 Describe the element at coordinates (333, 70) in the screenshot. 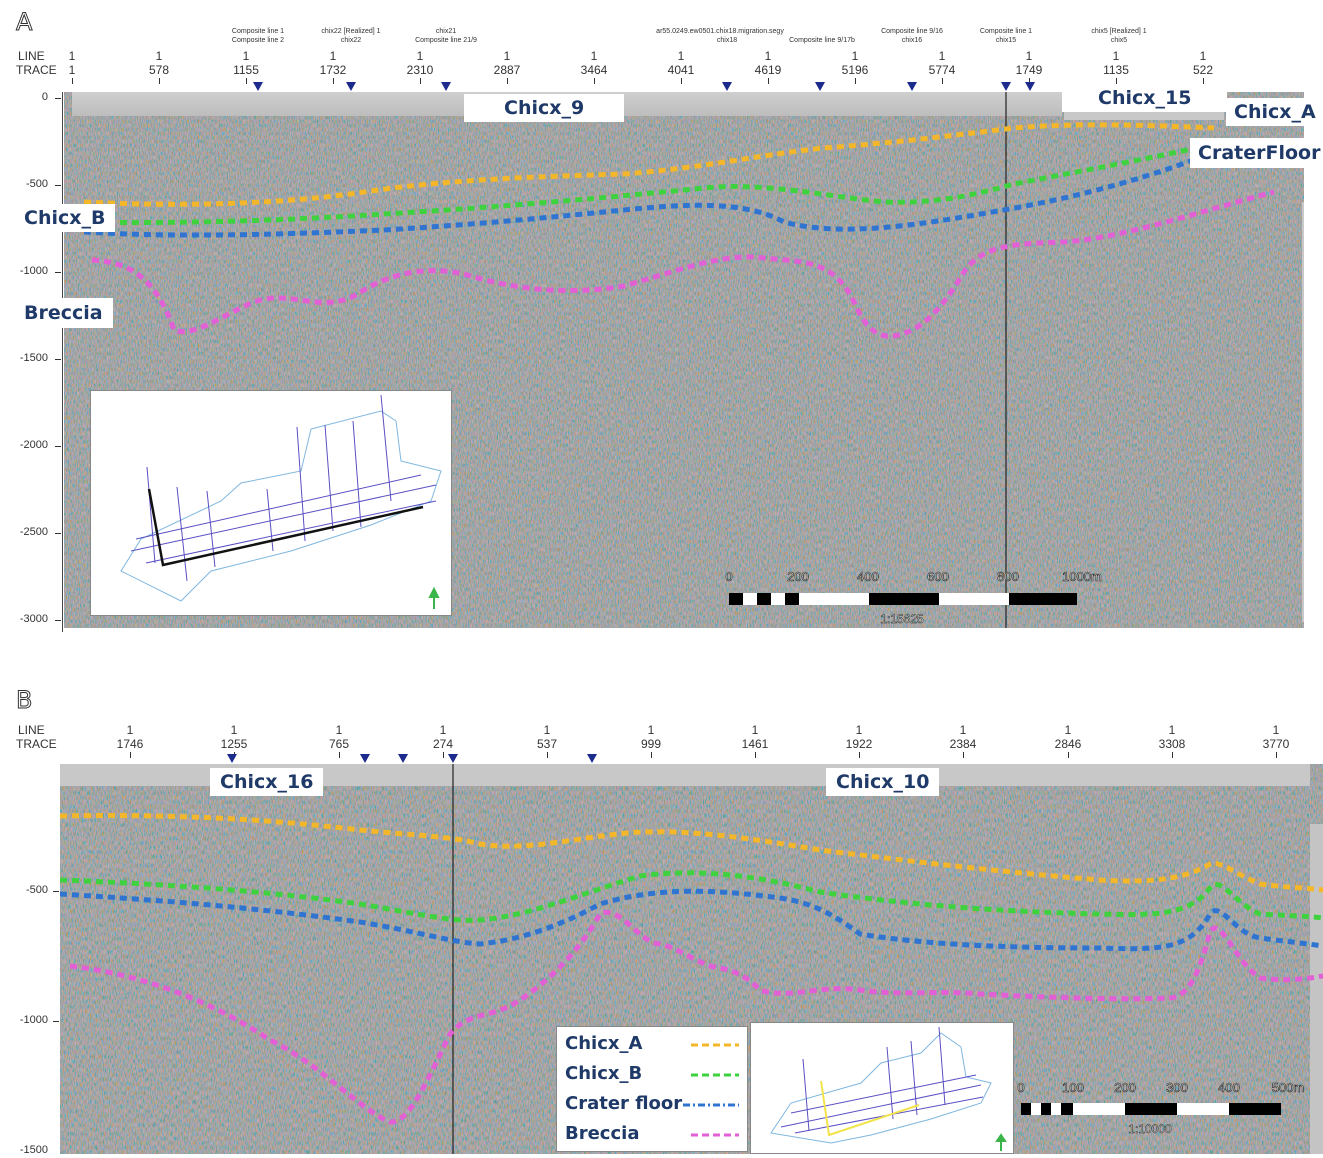

I see `tick-trace: 1732` at that location.